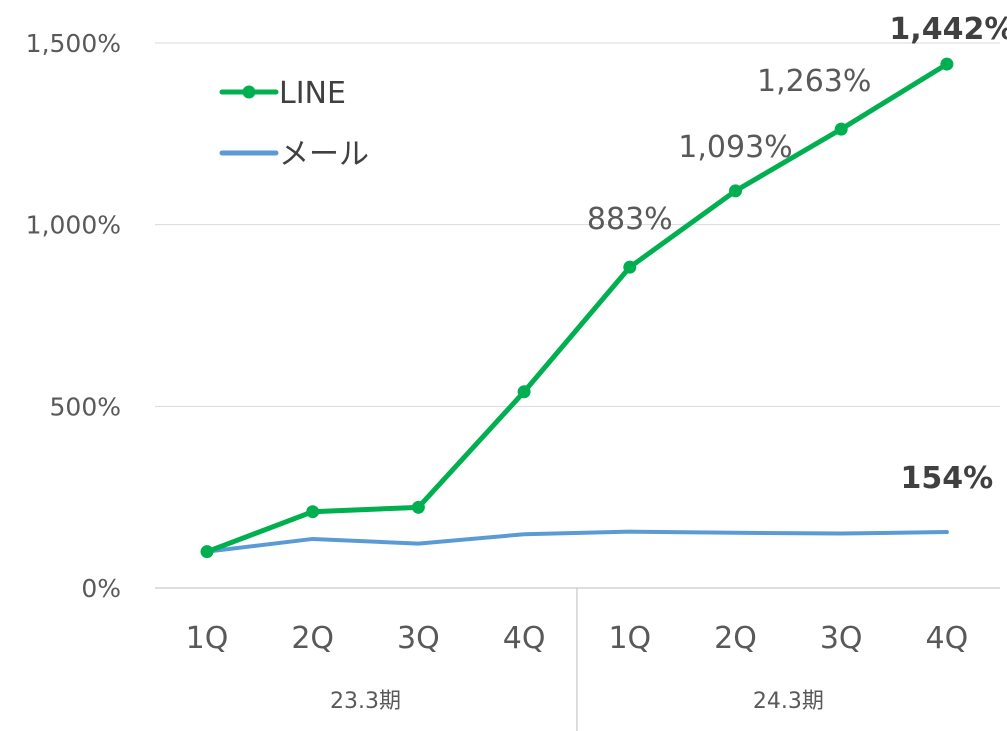 Image resolution: width=1007 pixels, height=731 pixels. Describe the element at coordinates (324, 154) in the screenshot. I see `legend-label: メール` at that location.